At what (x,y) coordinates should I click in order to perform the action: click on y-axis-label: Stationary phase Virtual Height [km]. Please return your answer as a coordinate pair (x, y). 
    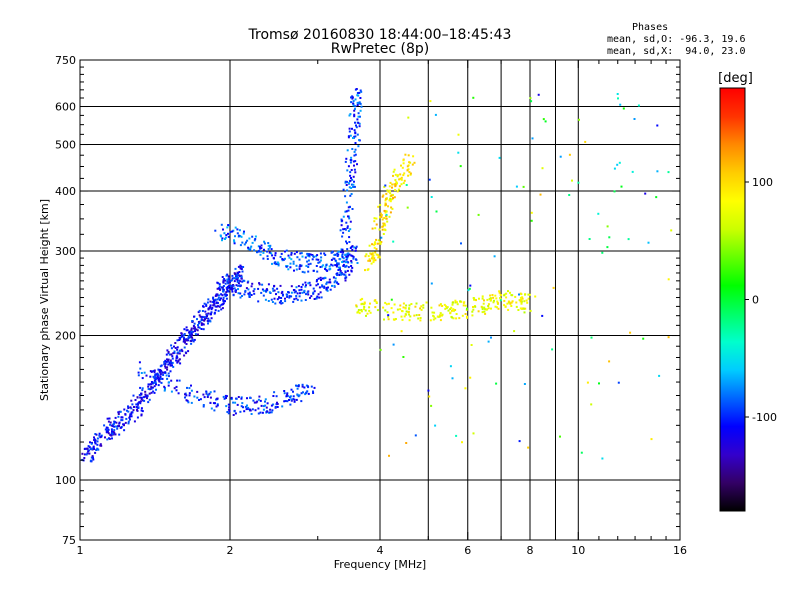
    Looking at the image, I should click on (44, 300).